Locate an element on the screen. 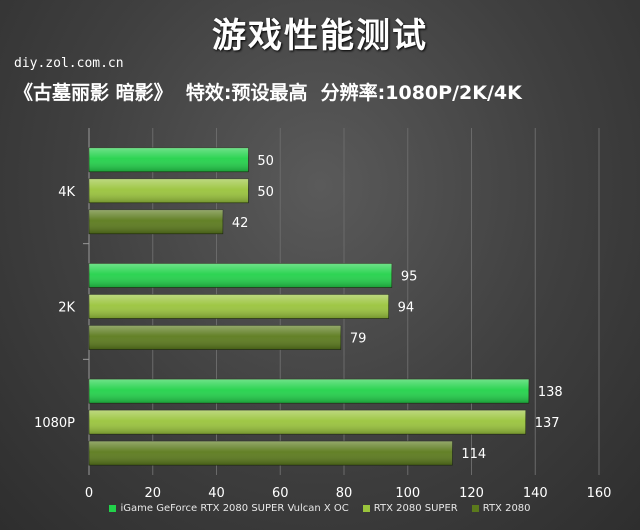  legend-item: RTX 2080 is located at coordinates (501, 508).